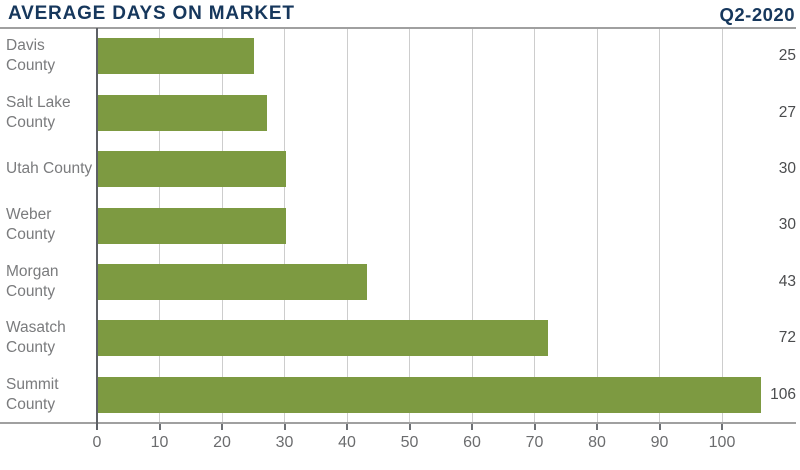 This screenshot has height=470, width=800. What do you see at coordinates (787, 338) in the screenshot?
I see `value-label: 72` at bounding box center [787, 338].